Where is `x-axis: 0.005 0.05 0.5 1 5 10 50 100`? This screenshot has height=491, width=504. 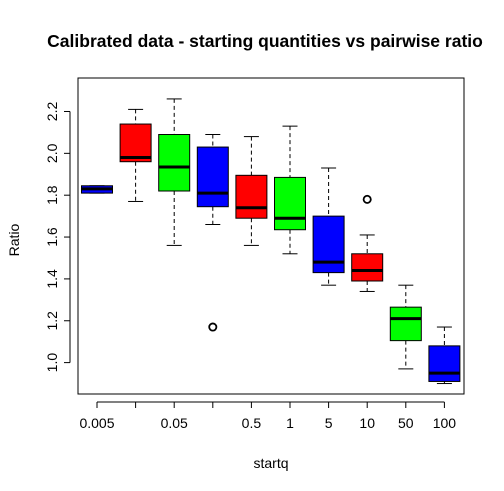
x-axis: 0.005 0.05 0.5 1 5 10 50 100 is located at coordinates (268, 416).